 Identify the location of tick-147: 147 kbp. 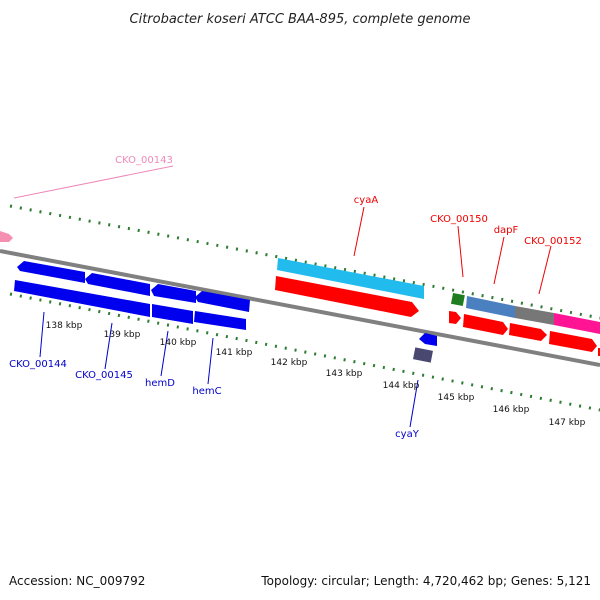
(567, 423).